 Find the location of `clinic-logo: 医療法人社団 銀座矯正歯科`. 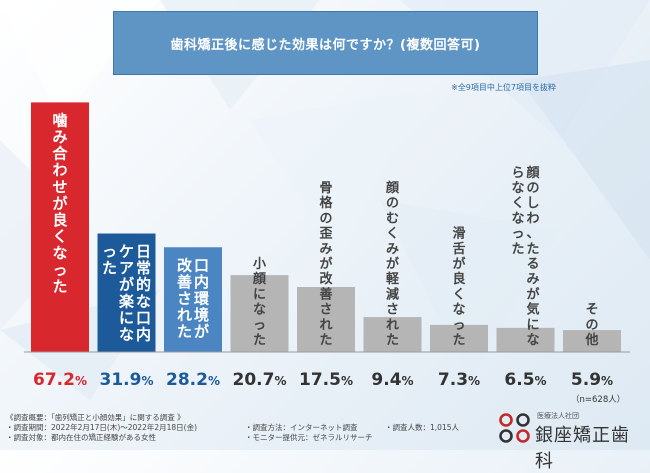

clinic-logo: 医療法人社団 銀座矯正歯科 is located at coordinates (572, 441).